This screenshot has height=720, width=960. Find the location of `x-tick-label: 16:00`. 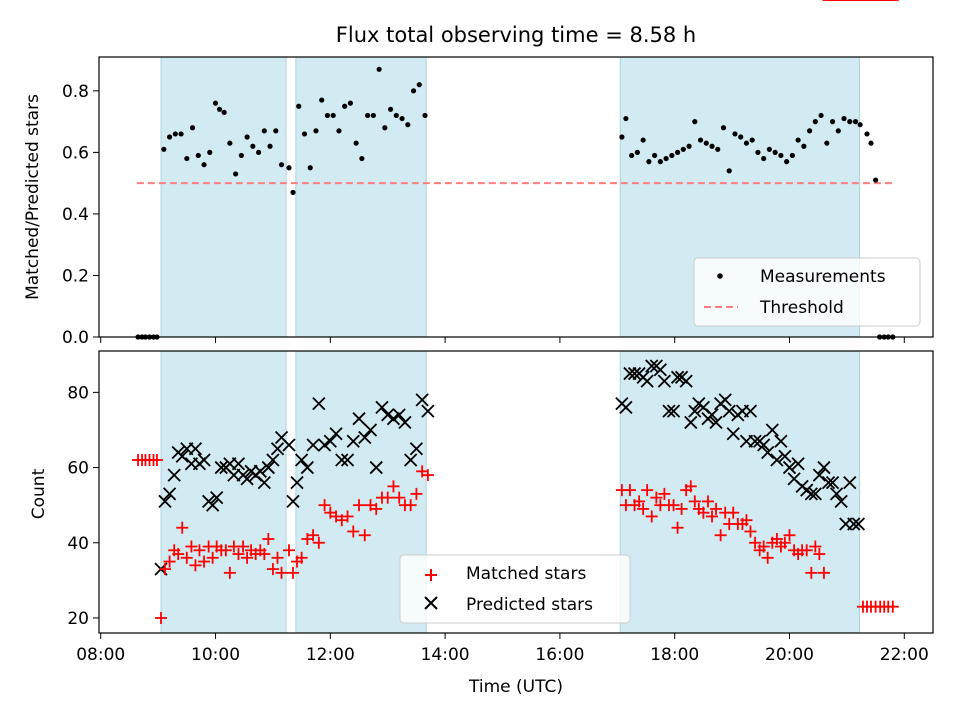

x-tick-label: 16:00 is located at coordinates (559, 655).